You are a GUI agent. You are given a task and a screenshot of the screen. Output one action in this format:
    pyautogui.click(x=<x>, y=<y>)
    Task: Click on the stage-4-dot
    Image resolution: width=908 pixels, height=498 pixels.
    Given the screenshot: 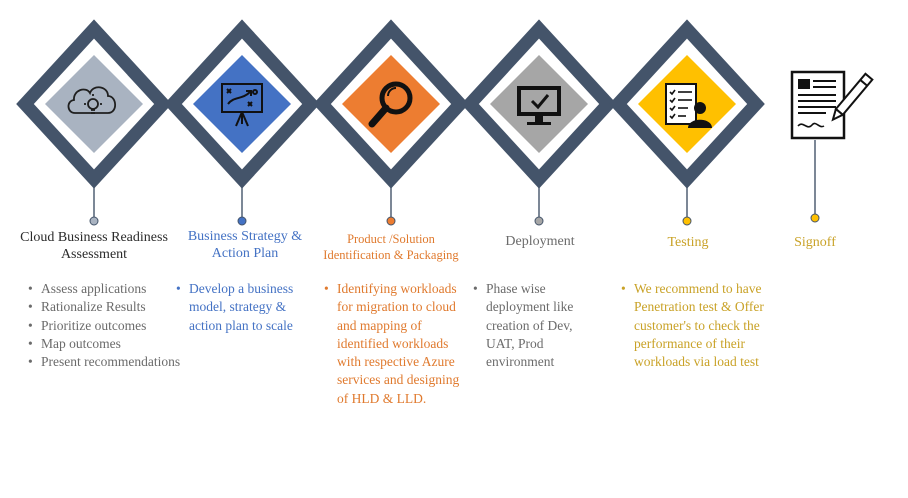 What is the action you would take?
    pyautogui.click(x=539, y=221)
    